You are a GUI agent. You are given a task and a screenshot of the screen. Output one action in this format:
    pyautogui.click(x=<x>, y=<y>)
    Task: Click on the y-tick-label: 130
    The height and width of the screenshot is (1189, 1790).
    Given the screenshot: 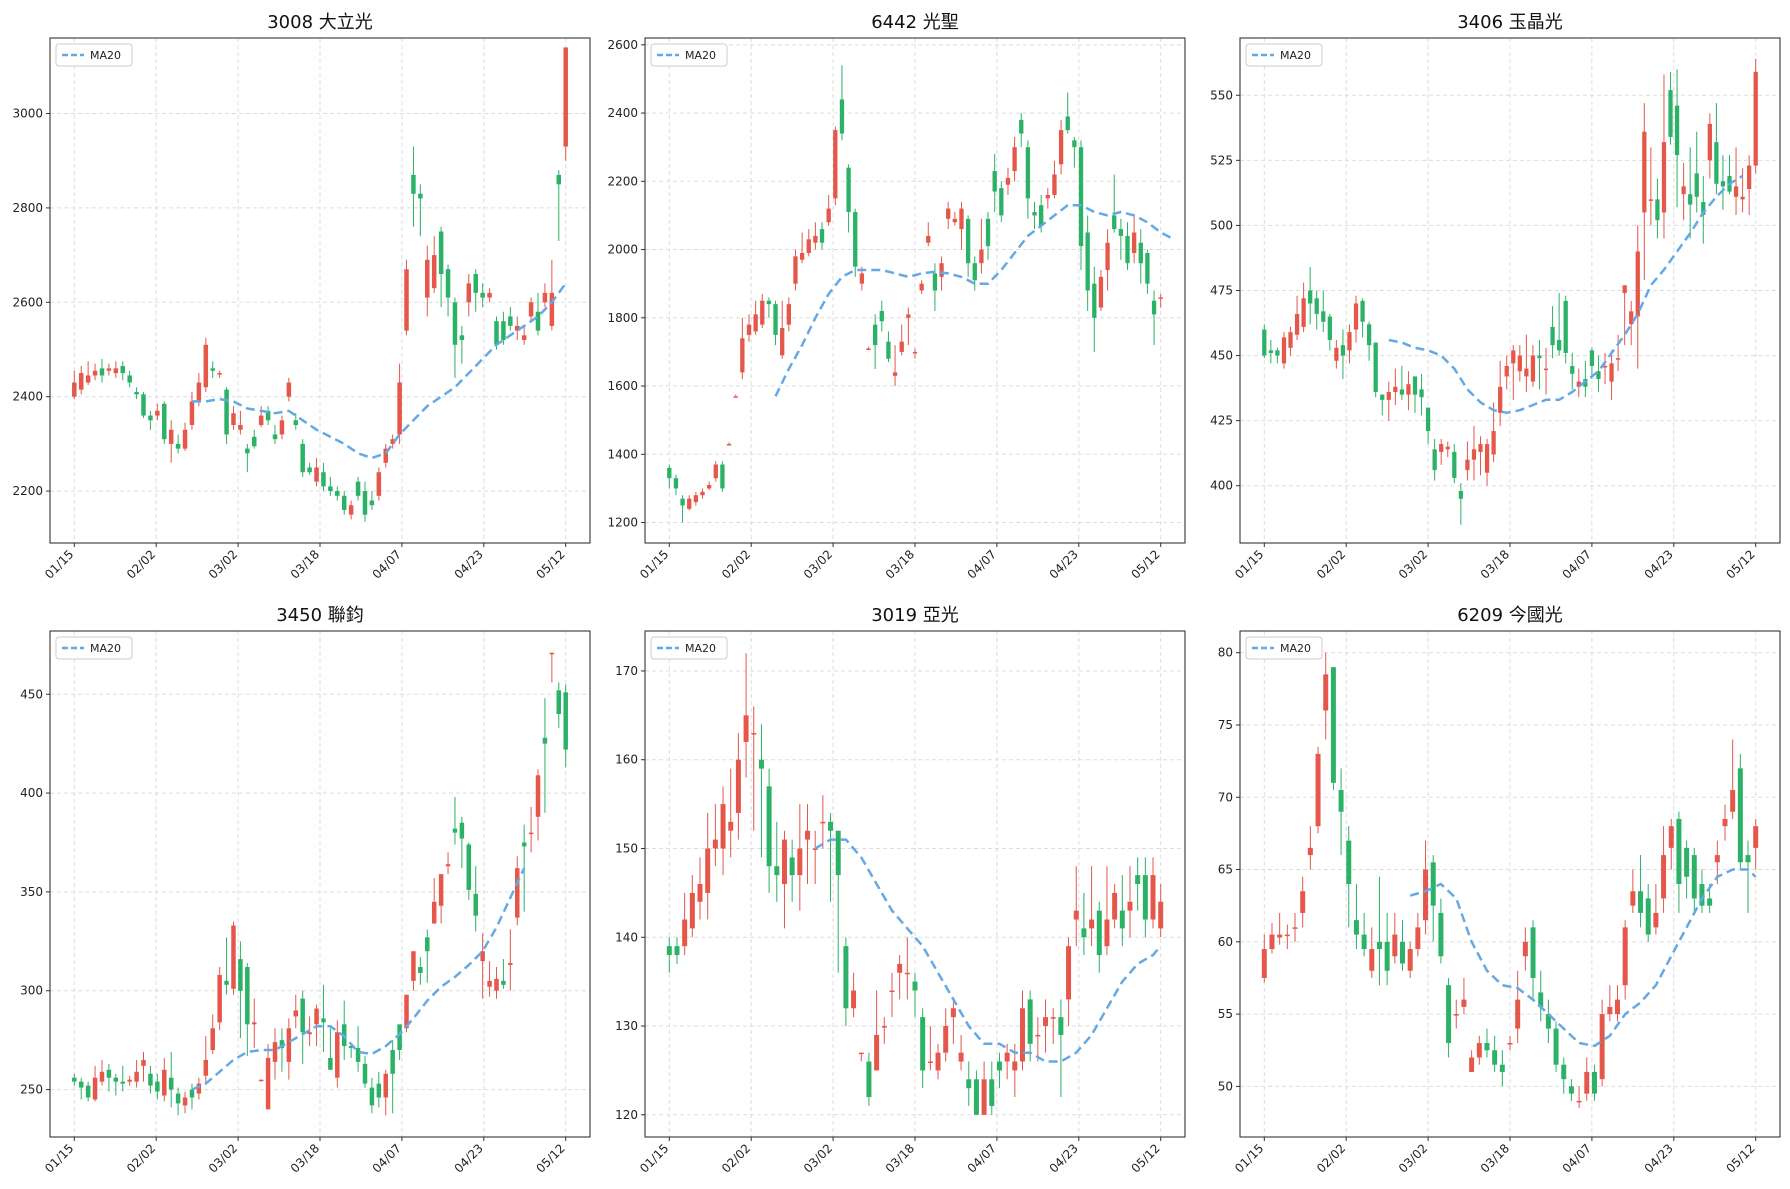 What is the action you would take?
    pyautogui.click(x=626, y=1026)
    